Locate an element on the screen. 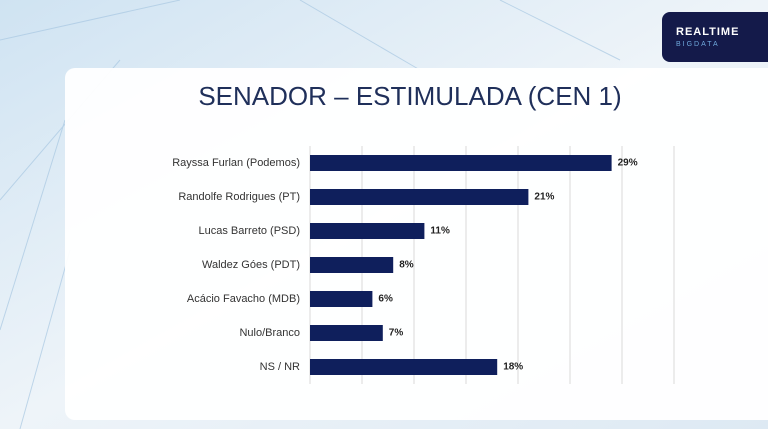  data-label: 6% is located at coordinates (385, 299).